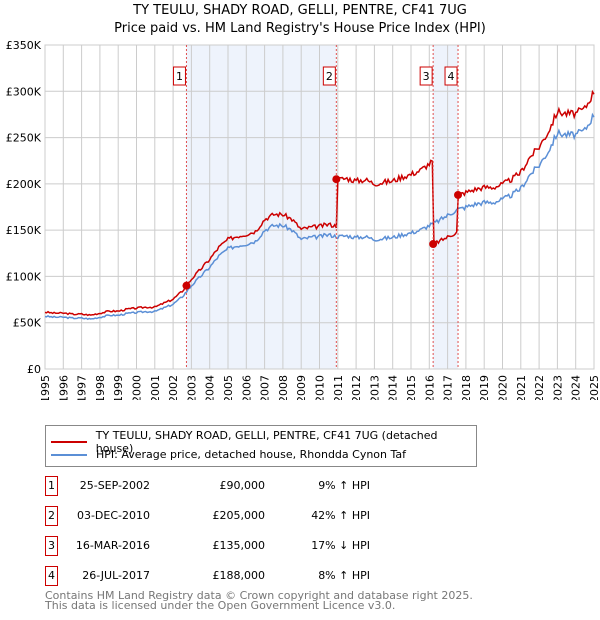  What do you see at coordinates (429, 387) in the screenshot?
I see `x-tick-label: 2016` at bounding box center [429, 387].